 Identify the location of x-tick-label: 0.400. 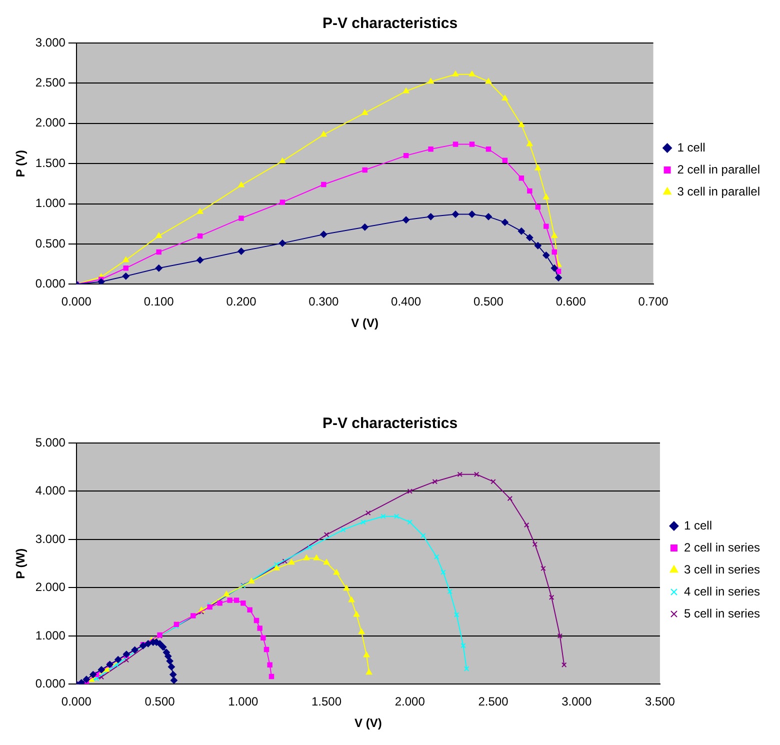
(406, 301).